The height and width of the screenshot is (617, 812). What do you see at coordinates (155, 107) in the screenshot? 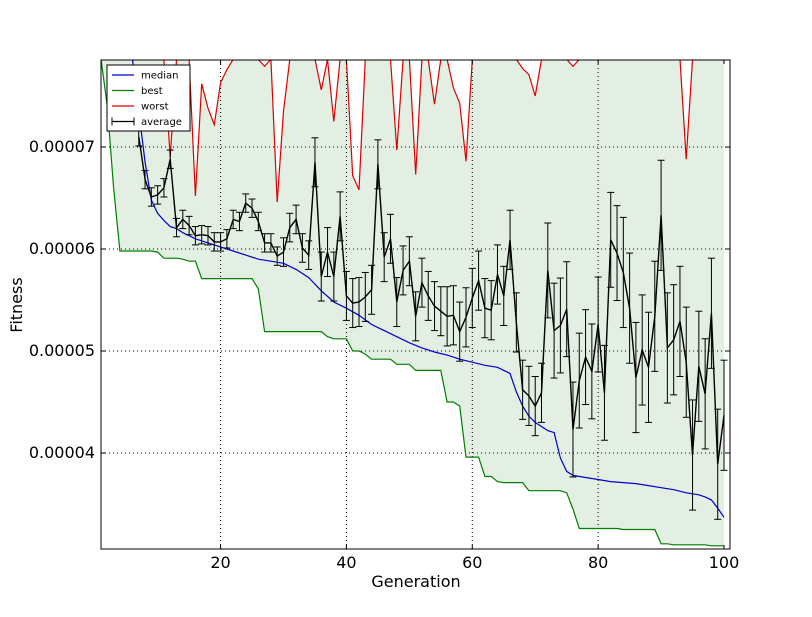
I see `legend-label: worst` at bounding box center [155, 107].